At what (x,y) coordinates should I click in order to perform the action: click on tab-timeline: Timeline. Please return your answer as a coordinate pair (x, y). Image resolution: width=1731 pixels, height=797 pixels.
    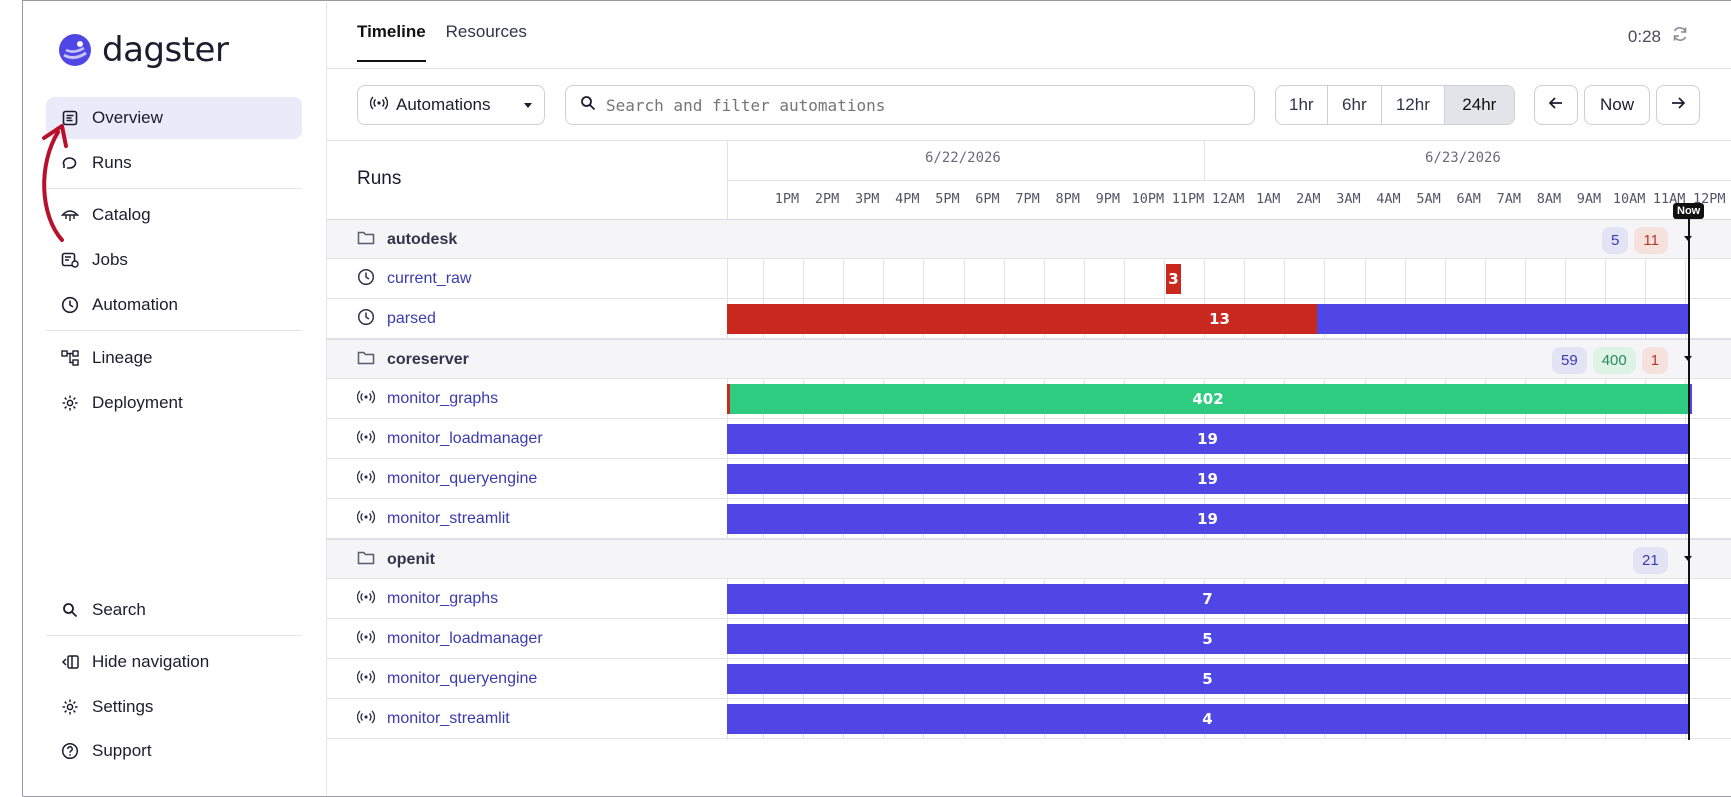
    Looking at the image, I should click on (391, 42).